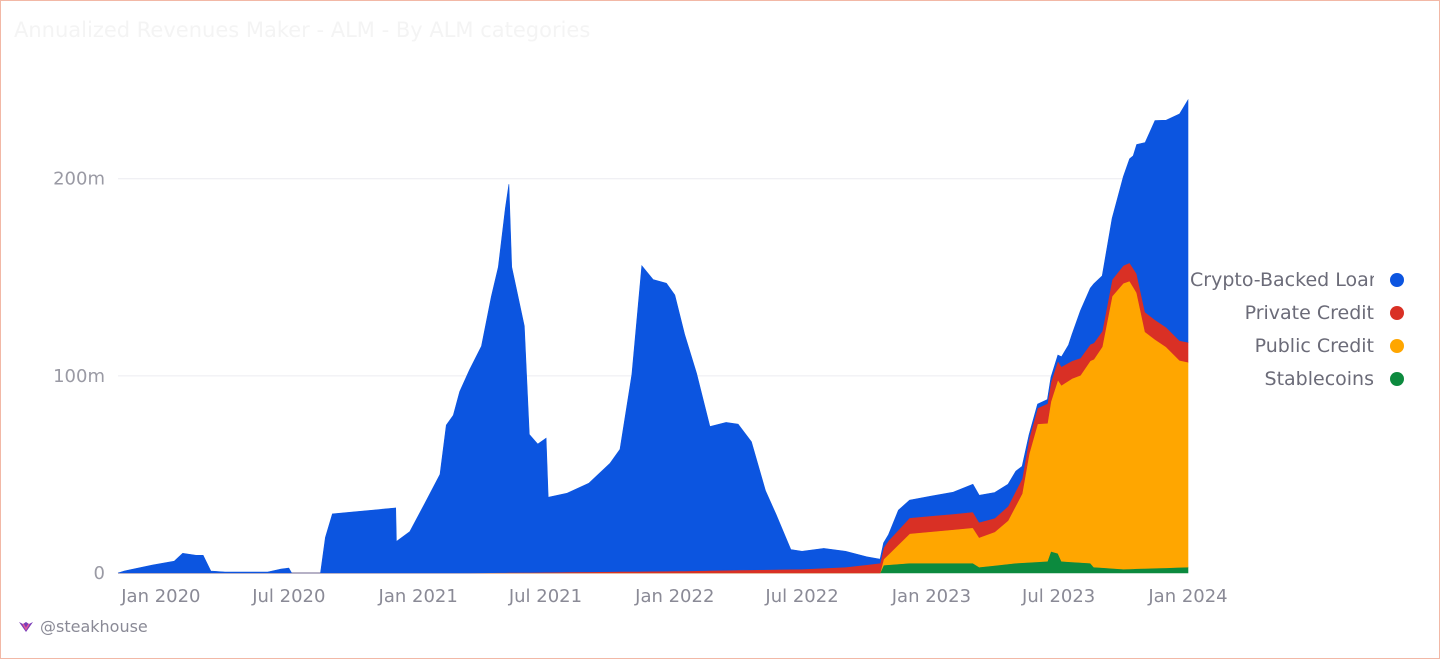  What do you see at coordinates (545, 596) in the screenshot?
I see `x-tick-label: Jul 2021` at bounding box center [545, 596].